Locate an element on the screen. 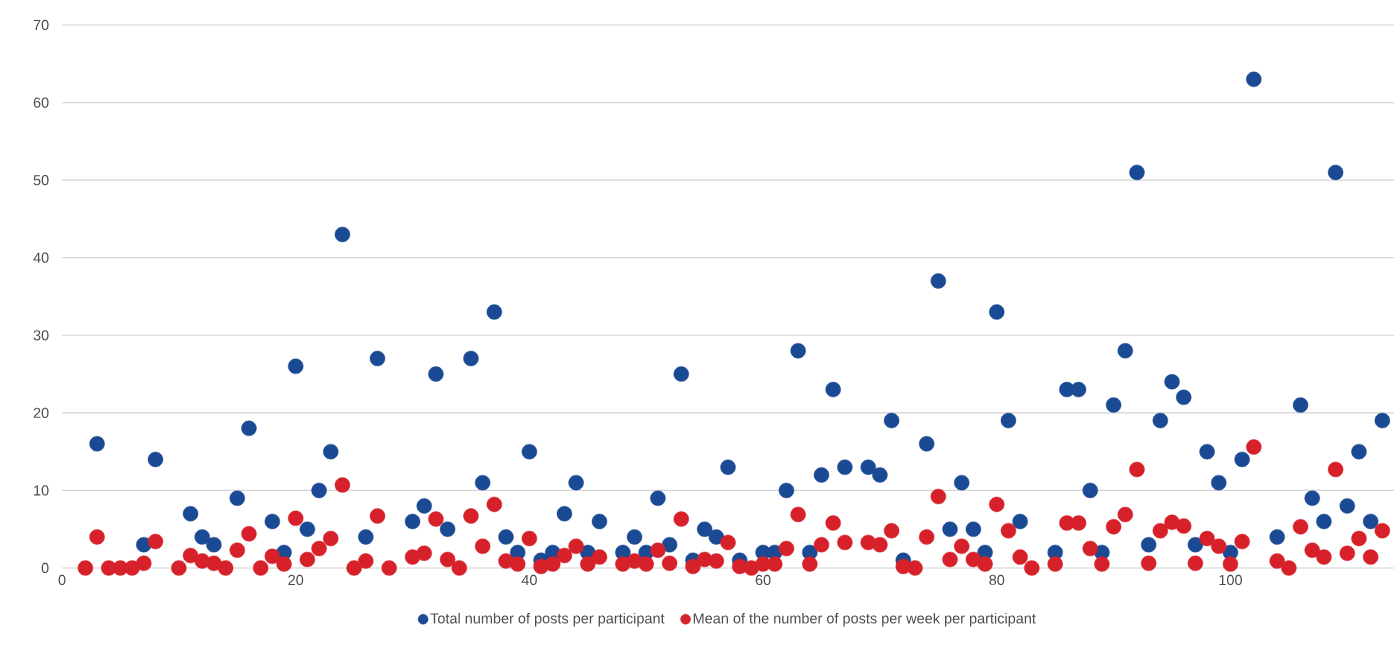 The image size is (1394, 660). x-tick-label: 60 is located at coordinates (763, 580).